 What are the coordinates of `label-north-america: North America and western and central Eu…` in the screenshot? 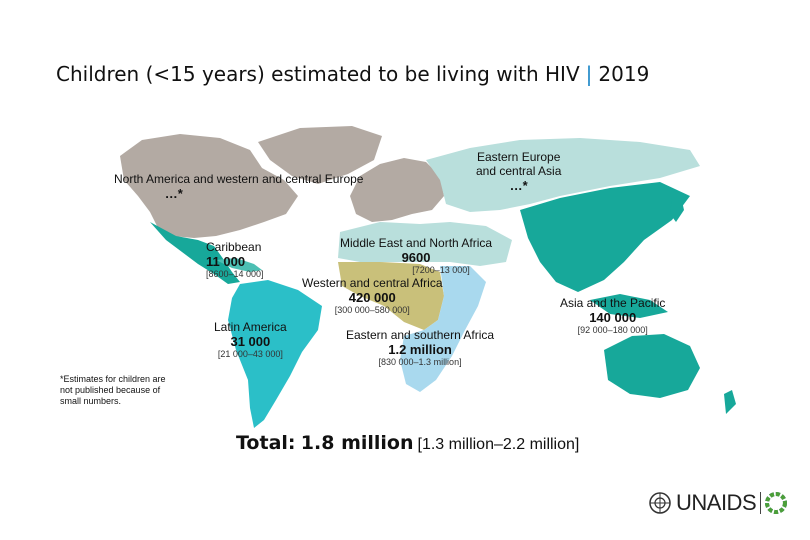 It's located at (238, 186).